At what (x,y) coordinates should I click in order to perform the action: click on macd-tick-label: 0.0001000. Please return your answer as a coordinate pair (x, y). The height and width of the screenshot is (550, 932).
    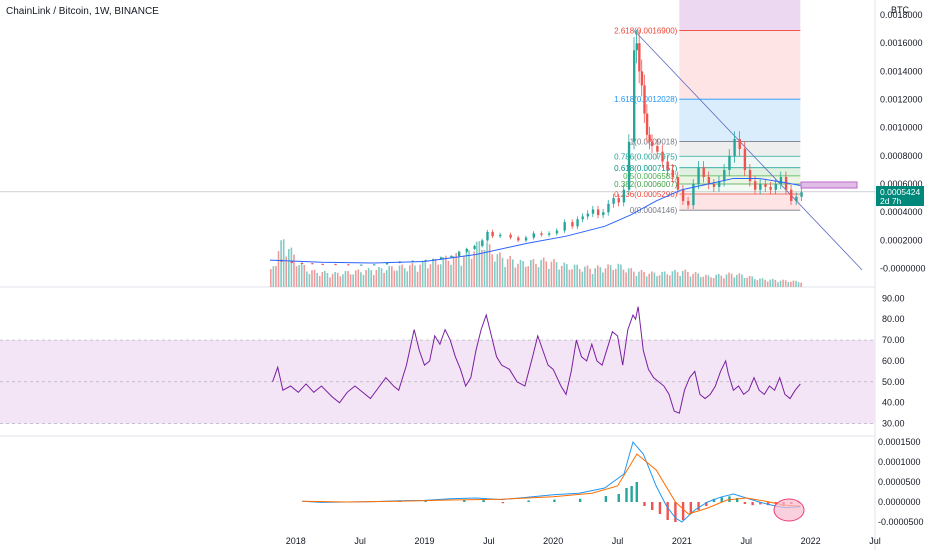
    Looking at the image, I should click on (899, 462).